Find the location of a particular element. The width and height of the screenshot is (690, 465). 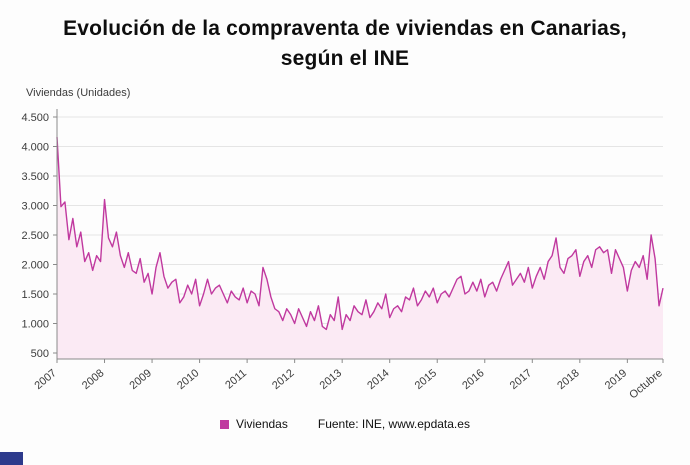

x-tick-label: 2007 is located at coordinates (45, 379).